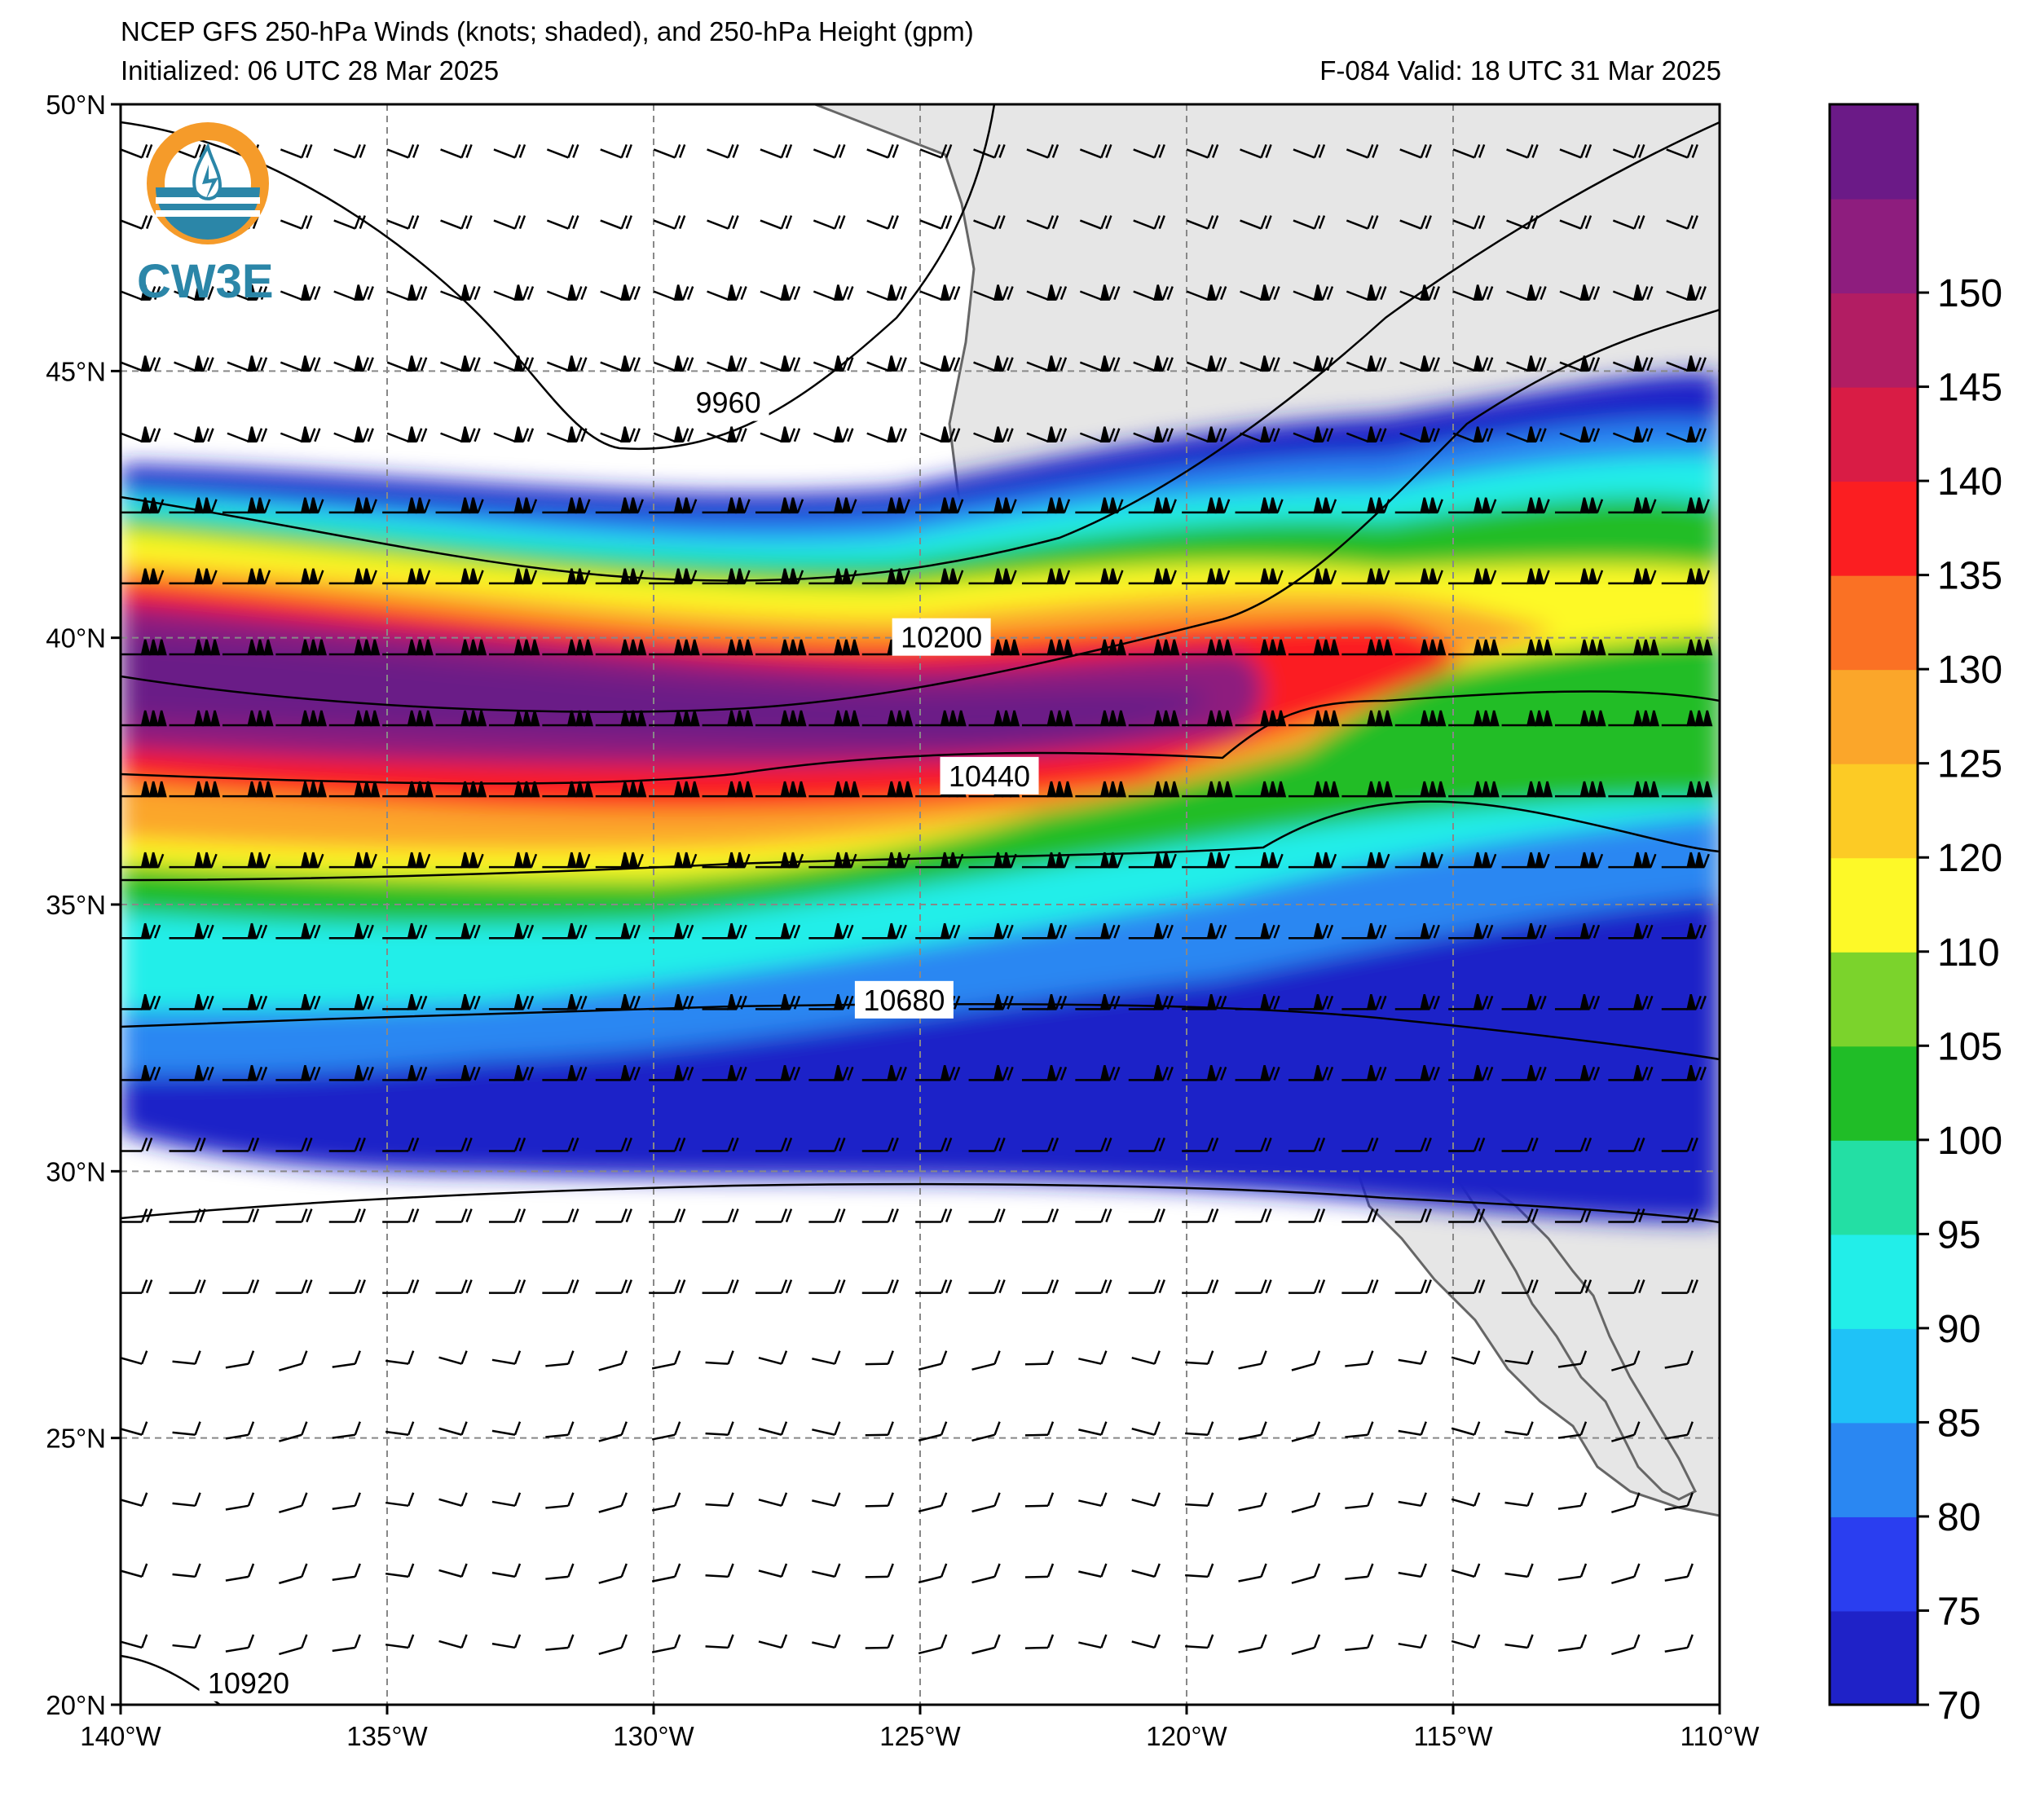 This screenshot has width=2044, height=1796. What do you see at coordinates (1969, 482) in the screenshot?
I see `colorbar-label: 140` at bounding box center [1969, 482].